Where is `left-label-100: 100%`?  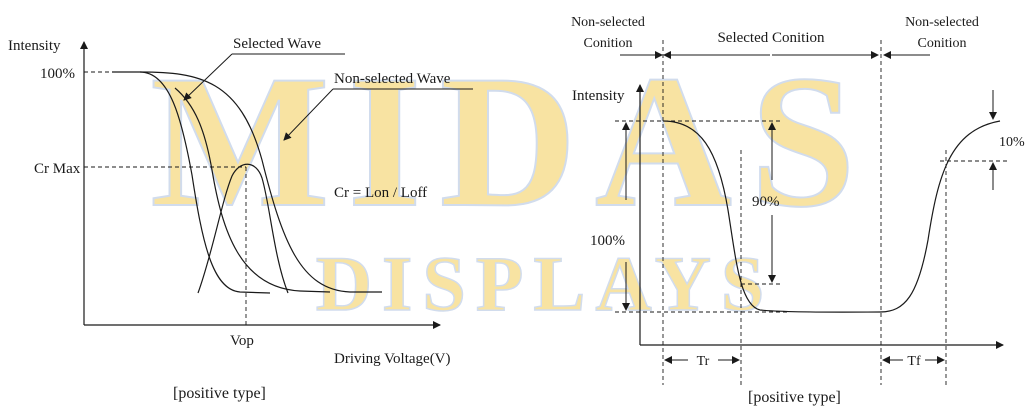 left-label-100: 100% is located at coordinates (57, 74).